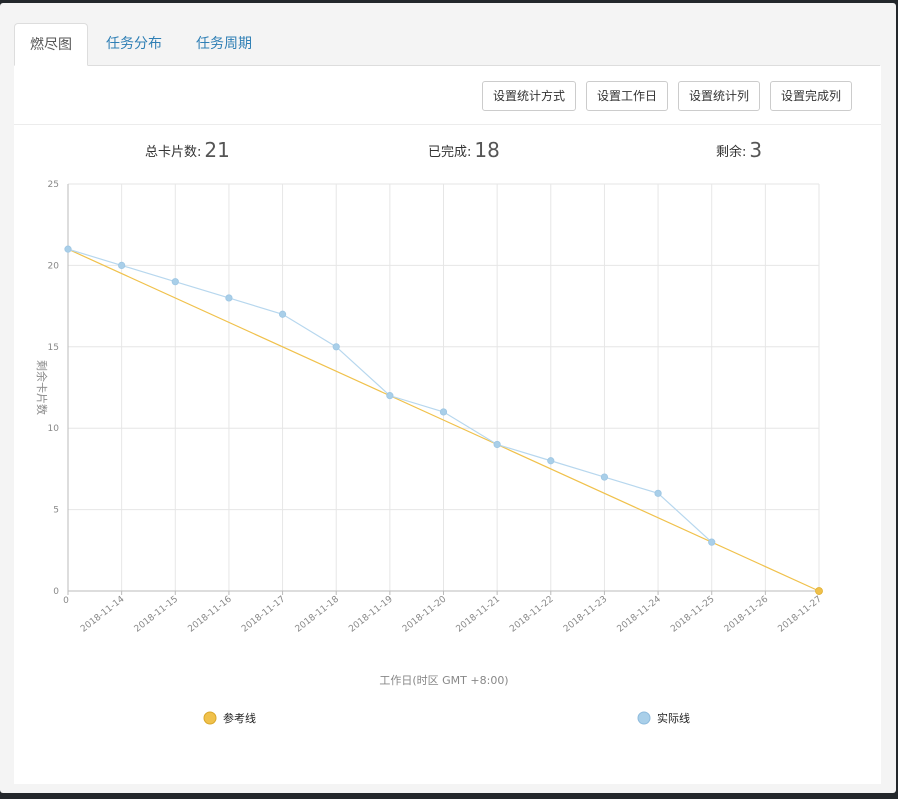  I want to click on done-cards-label: 已完成:, so click(450, 152).